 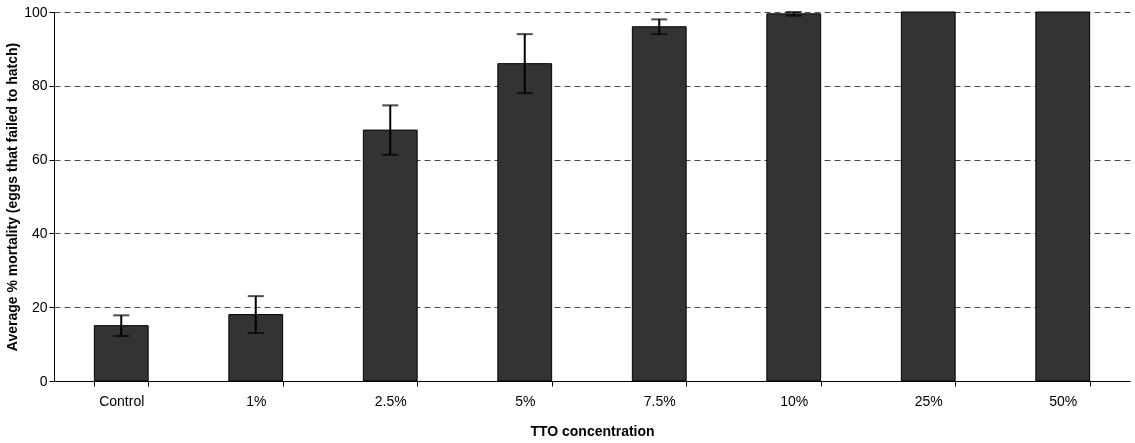 I want to click on x-tick-label: 7.5%, so click(x=659, y=400).